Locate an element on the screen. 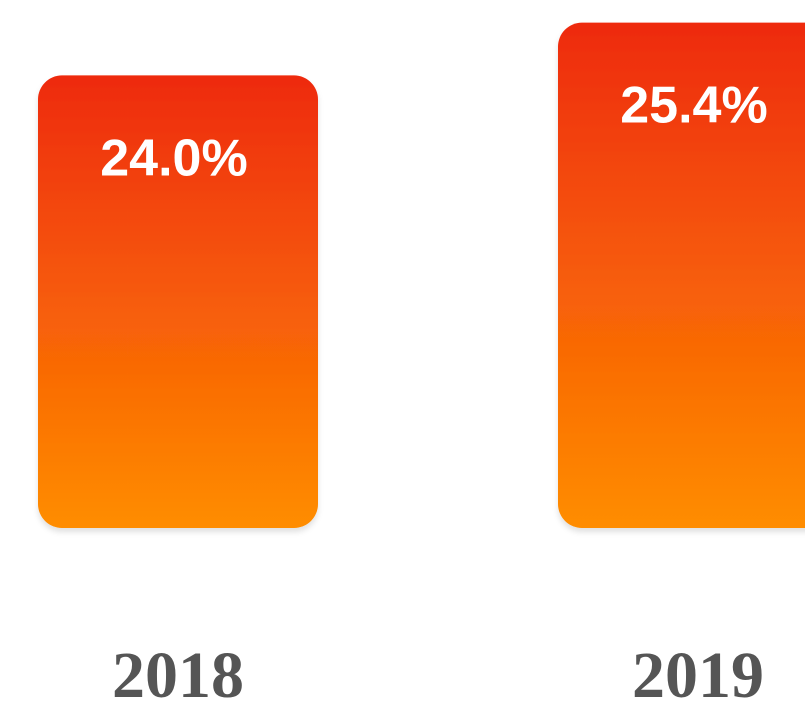 This screenshot has height=704, width=805. data-label: 24.0% is located at coordinates (173, 158).